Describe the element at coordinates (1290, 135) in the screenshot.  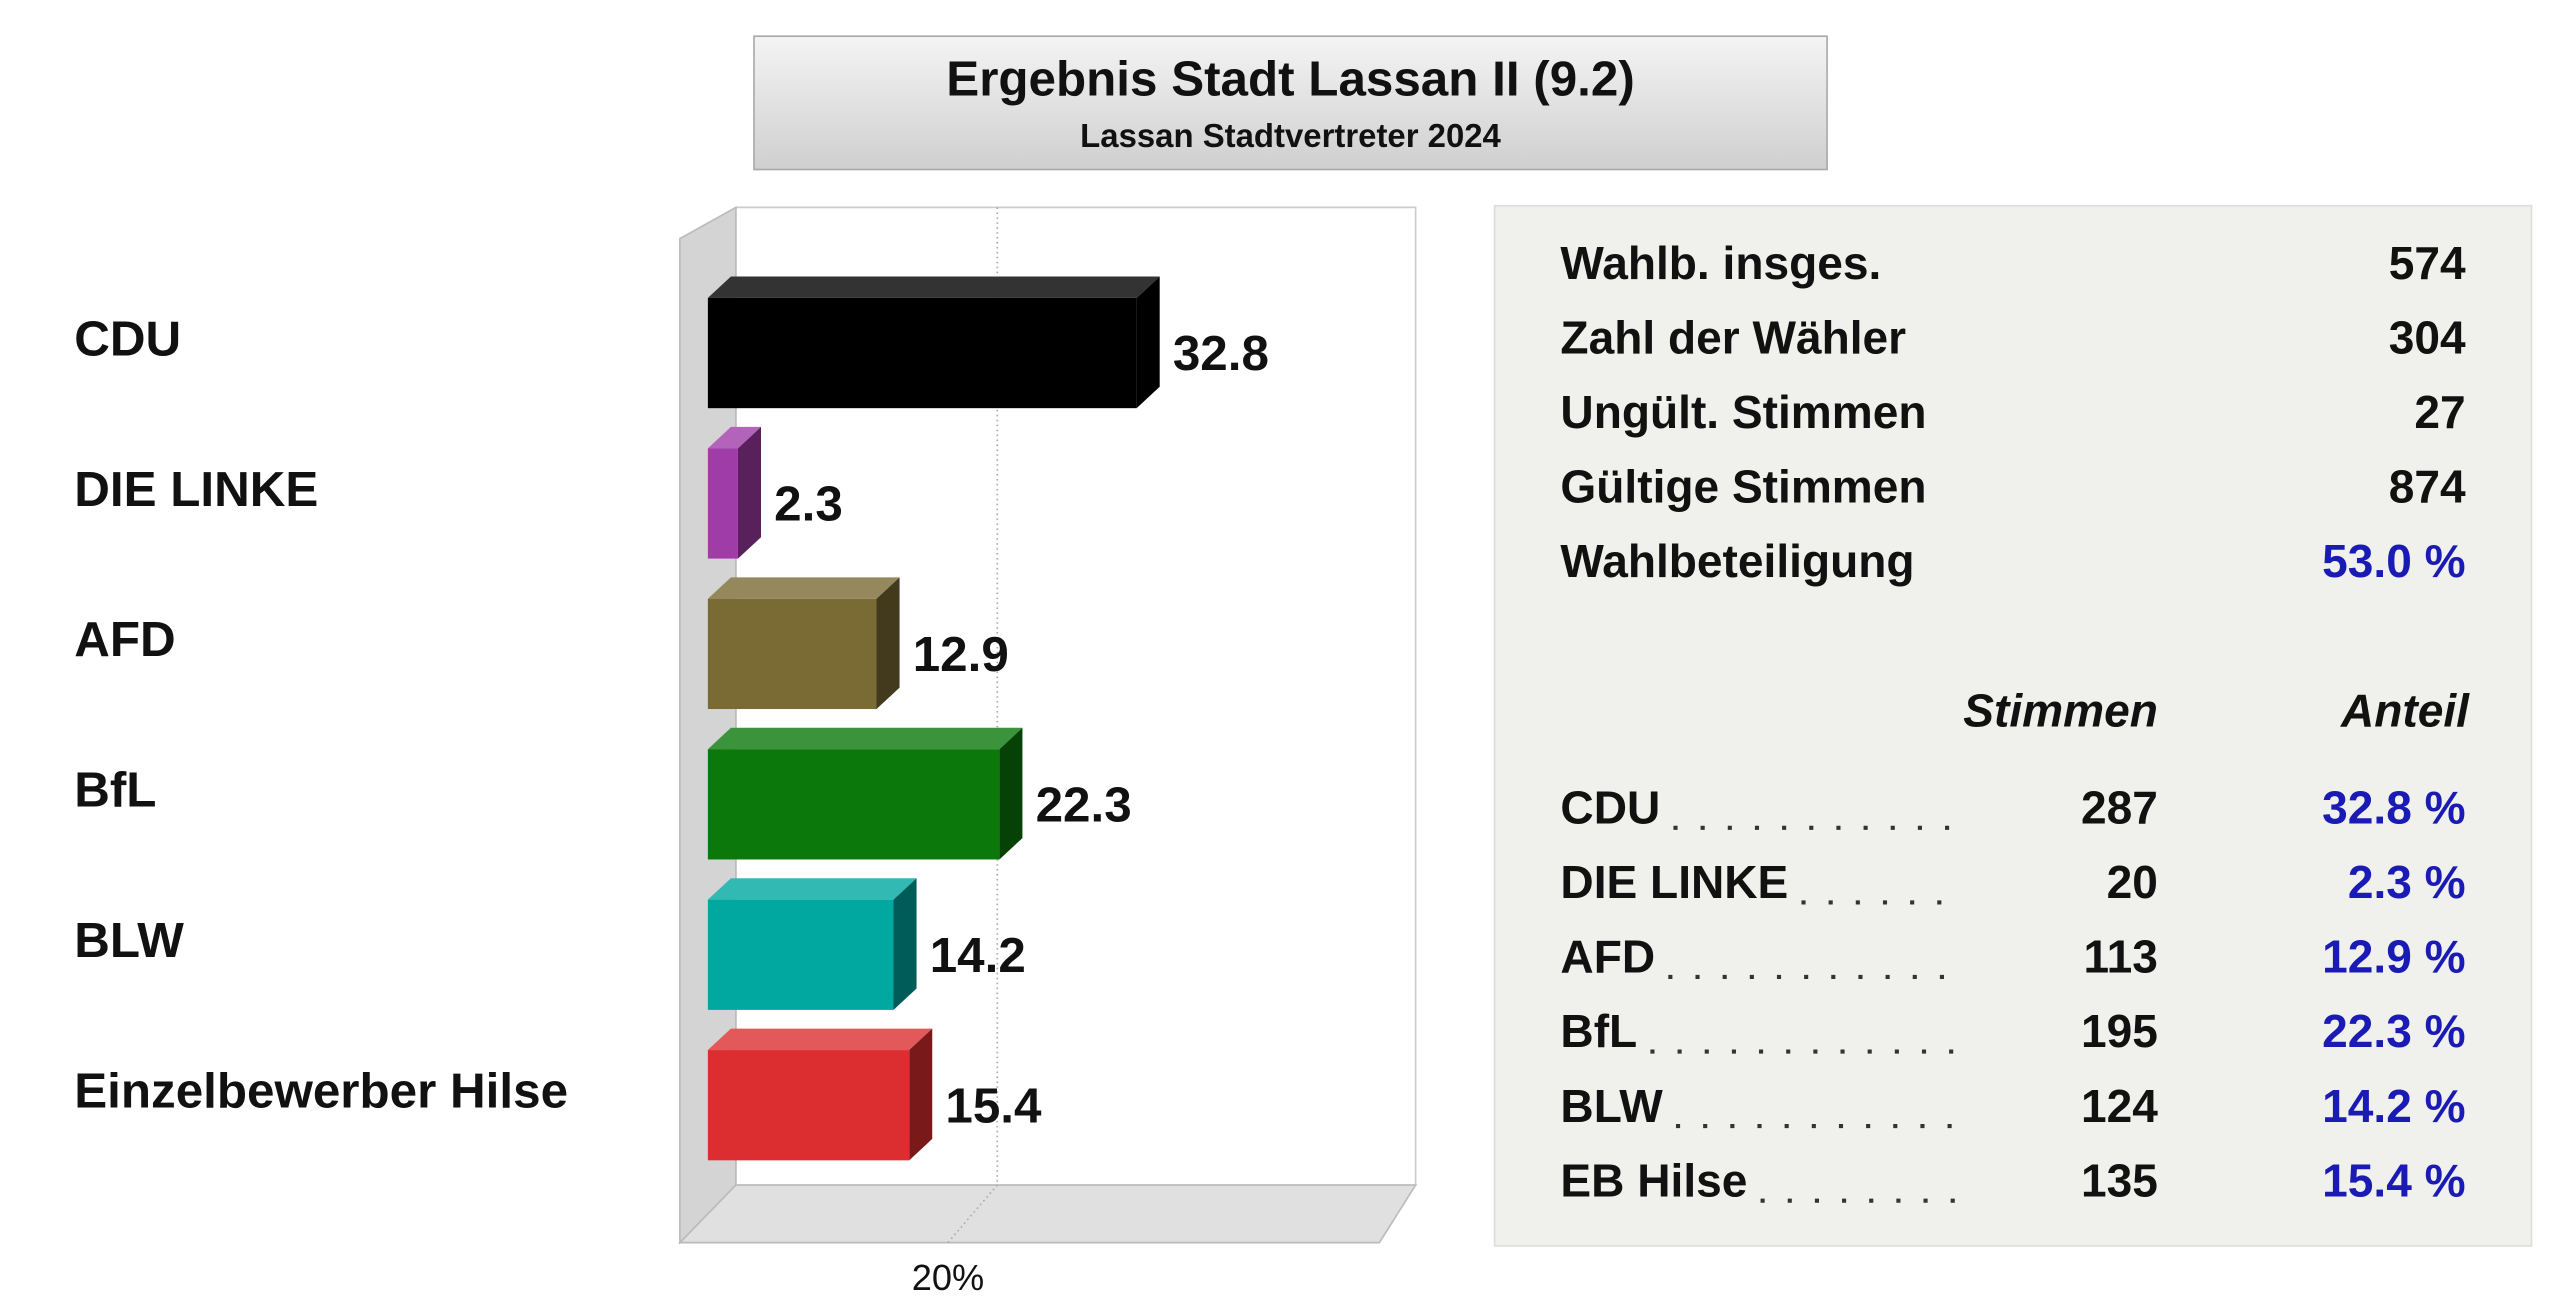
I see `chart-subtitle: Lassan Stadtvertreter 2024` at that location.